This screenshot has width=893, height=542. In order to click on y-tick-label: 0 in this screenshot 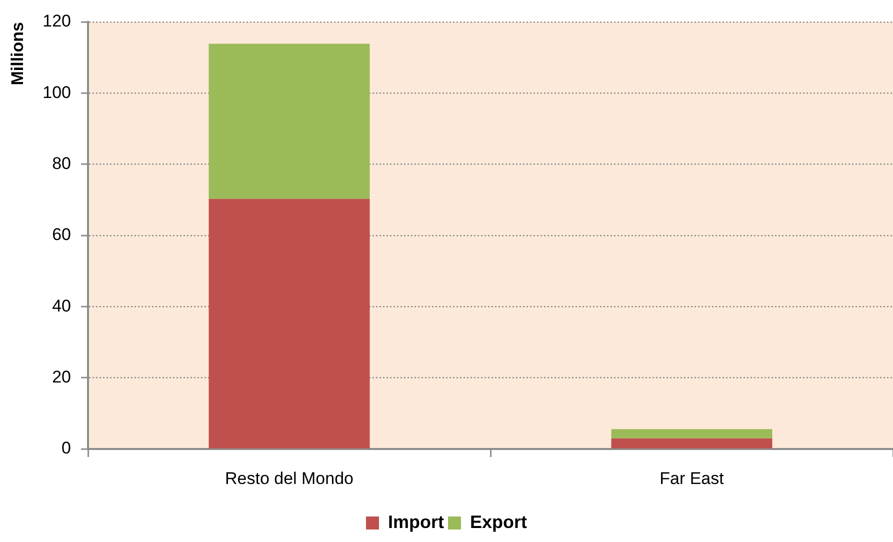, I will do `click(66, 448)`.